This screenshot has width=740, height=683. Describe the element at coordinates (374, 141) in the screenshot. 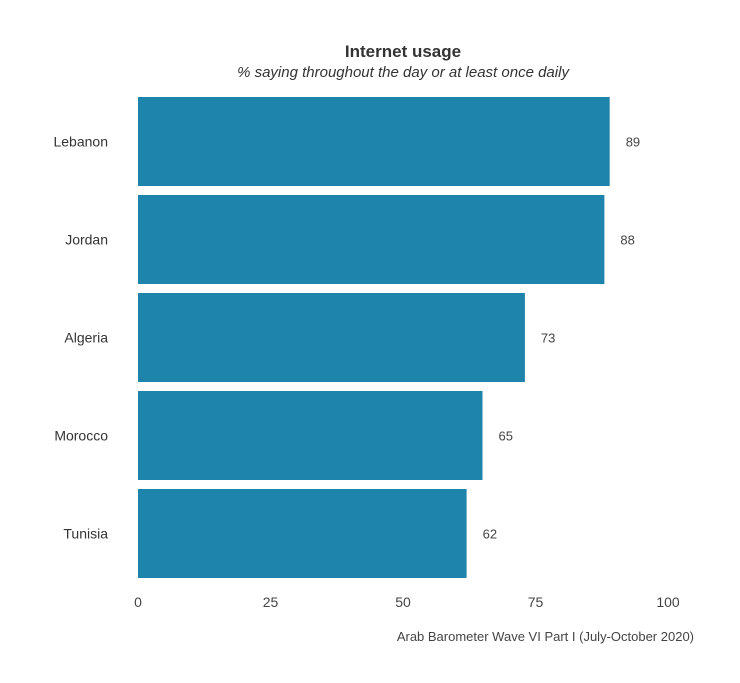

I see `bar-lebanon` at that location.